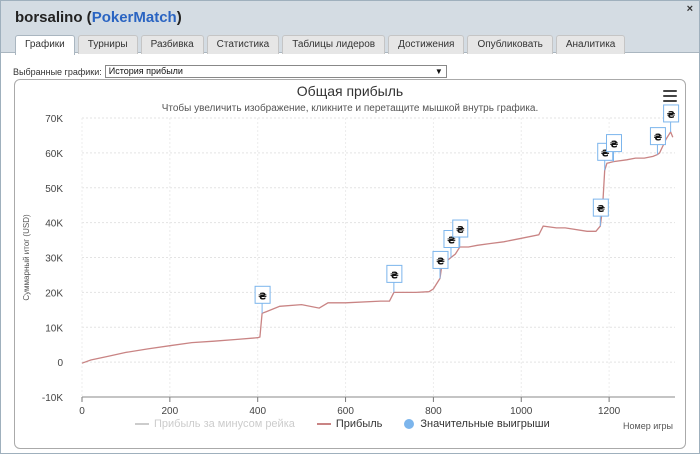 This screenshot has width=700, height=454. What do you see at coordinates (334, 44) in the screenshot?
I see `tab-leaderboards: Таблицы лидеров` at bounding box center [334, 44].